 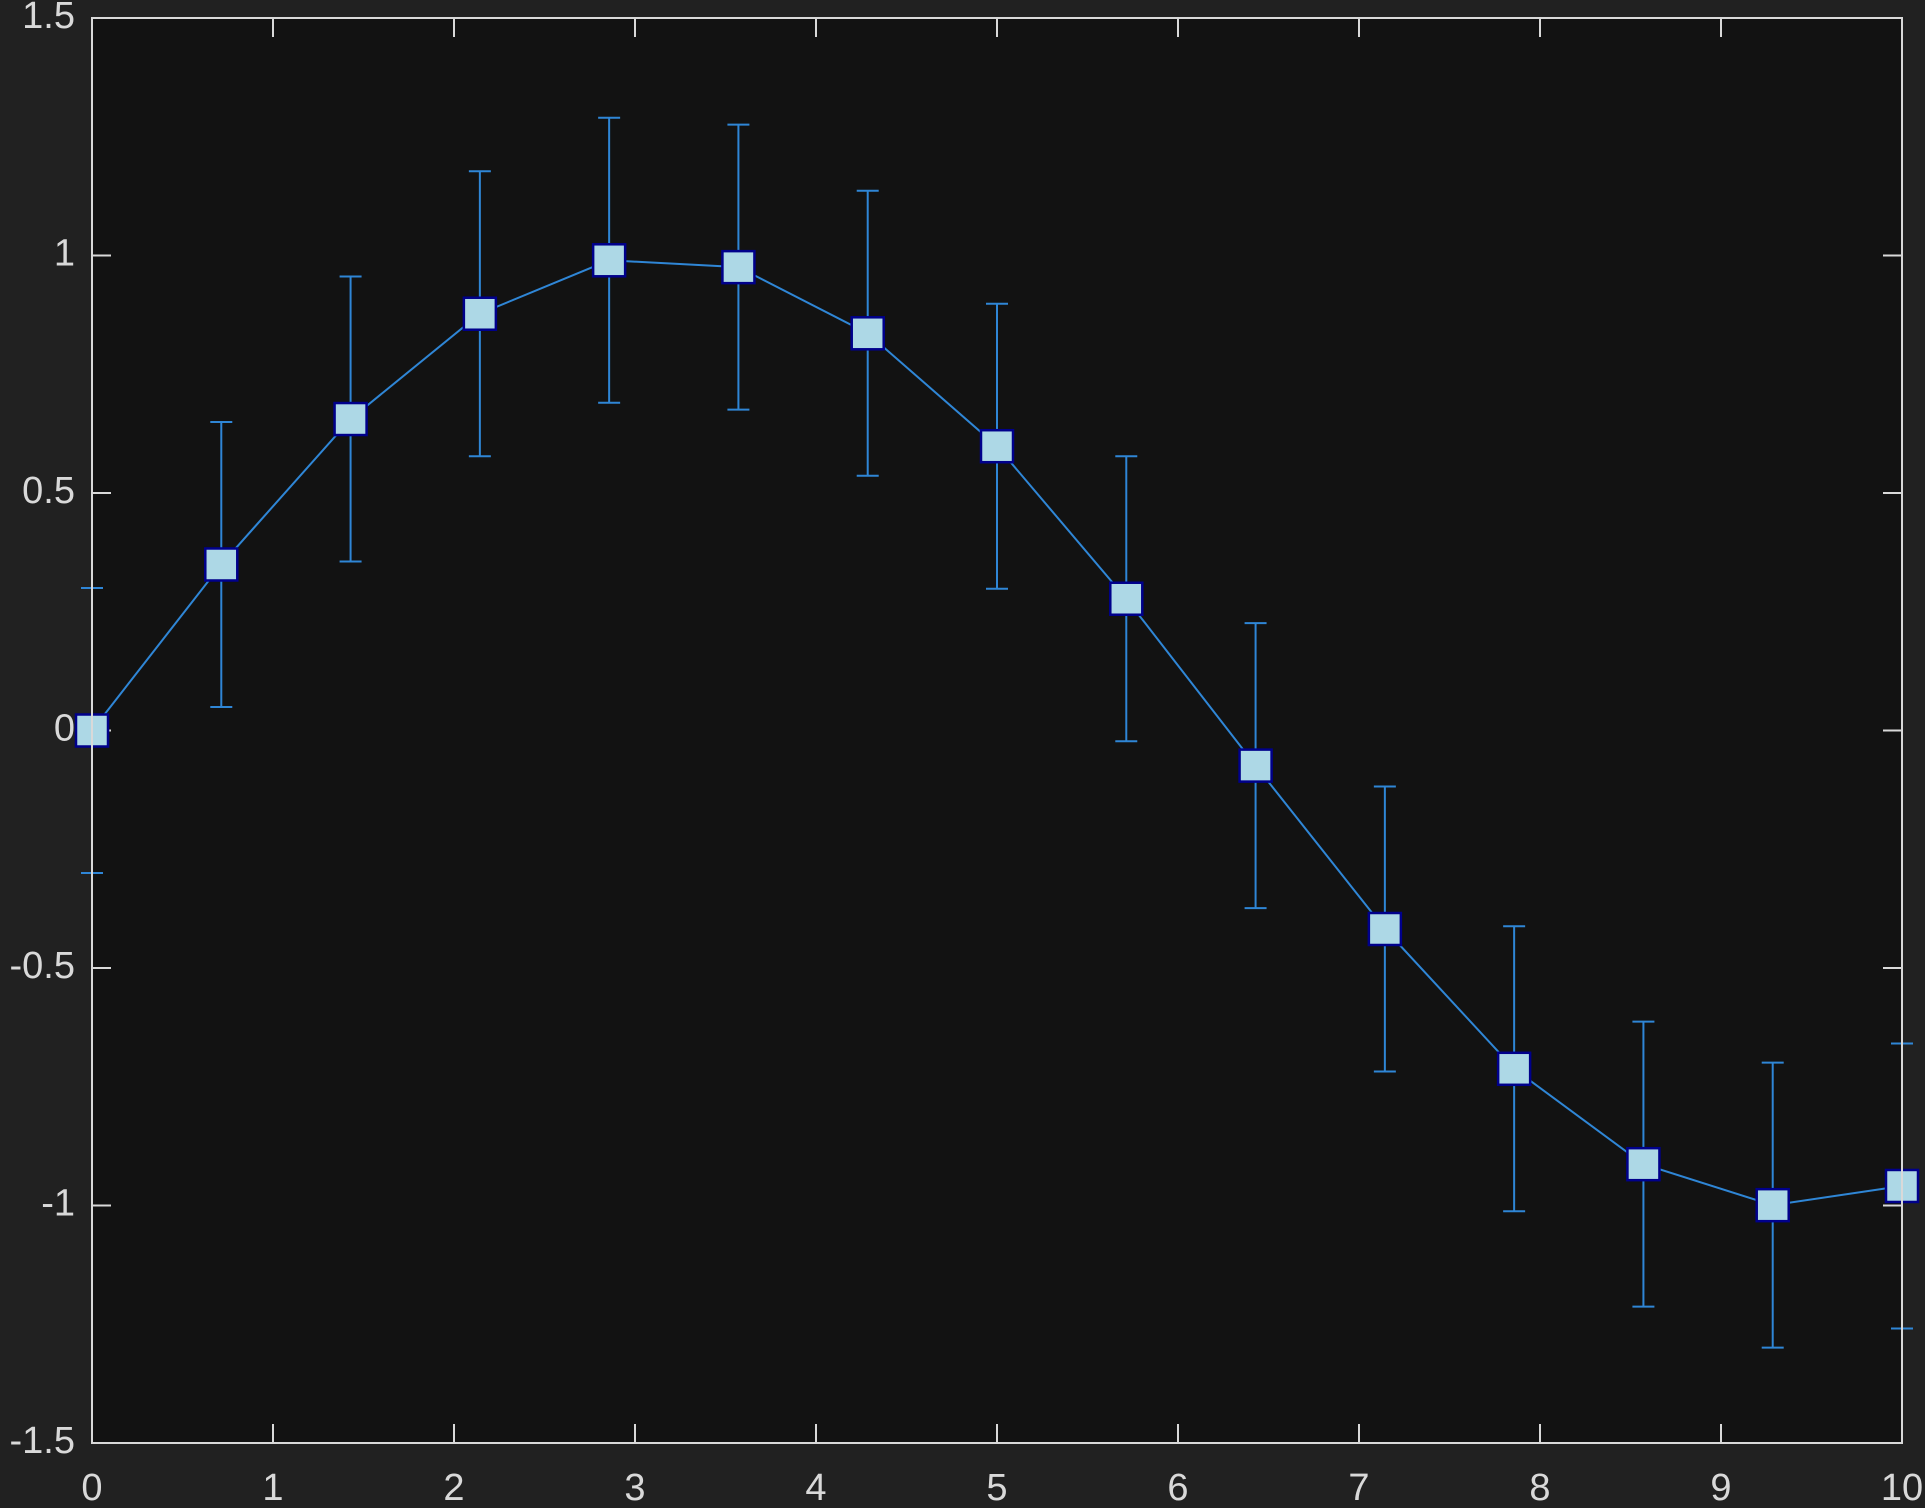 I want to click on y-tick-label: -1.5, so click(x=42, y=1441).